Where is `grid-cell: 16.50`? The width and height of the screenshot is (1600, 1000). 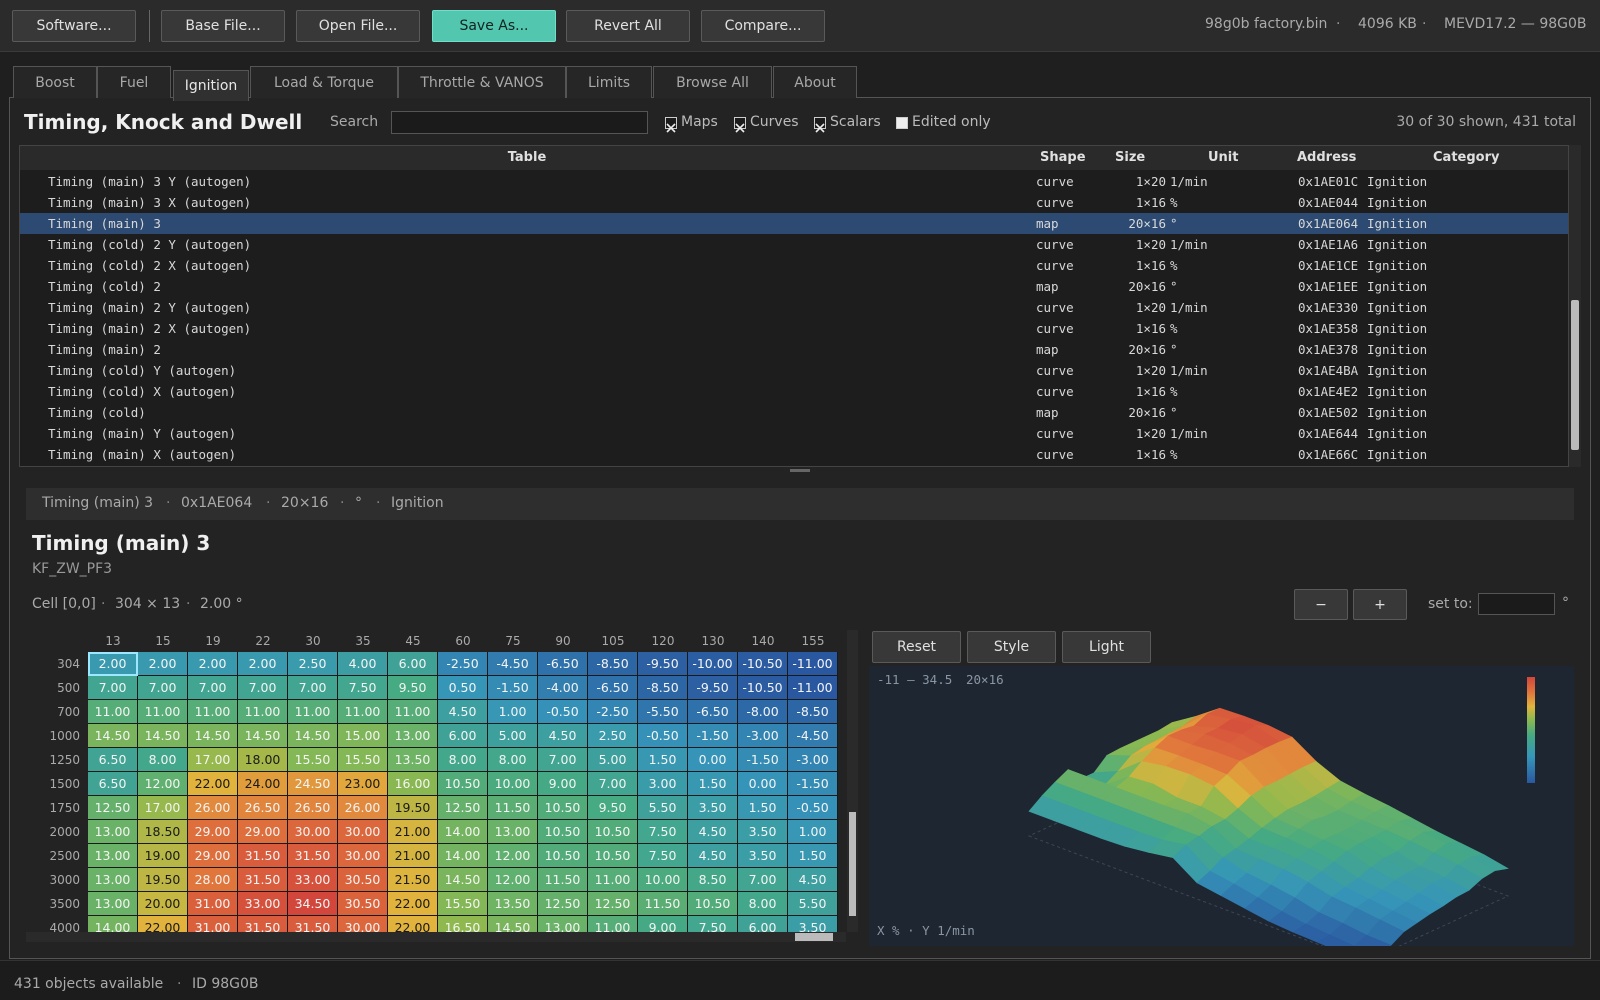 grid-cell: 16.50 is located at coordinates (463, 924).